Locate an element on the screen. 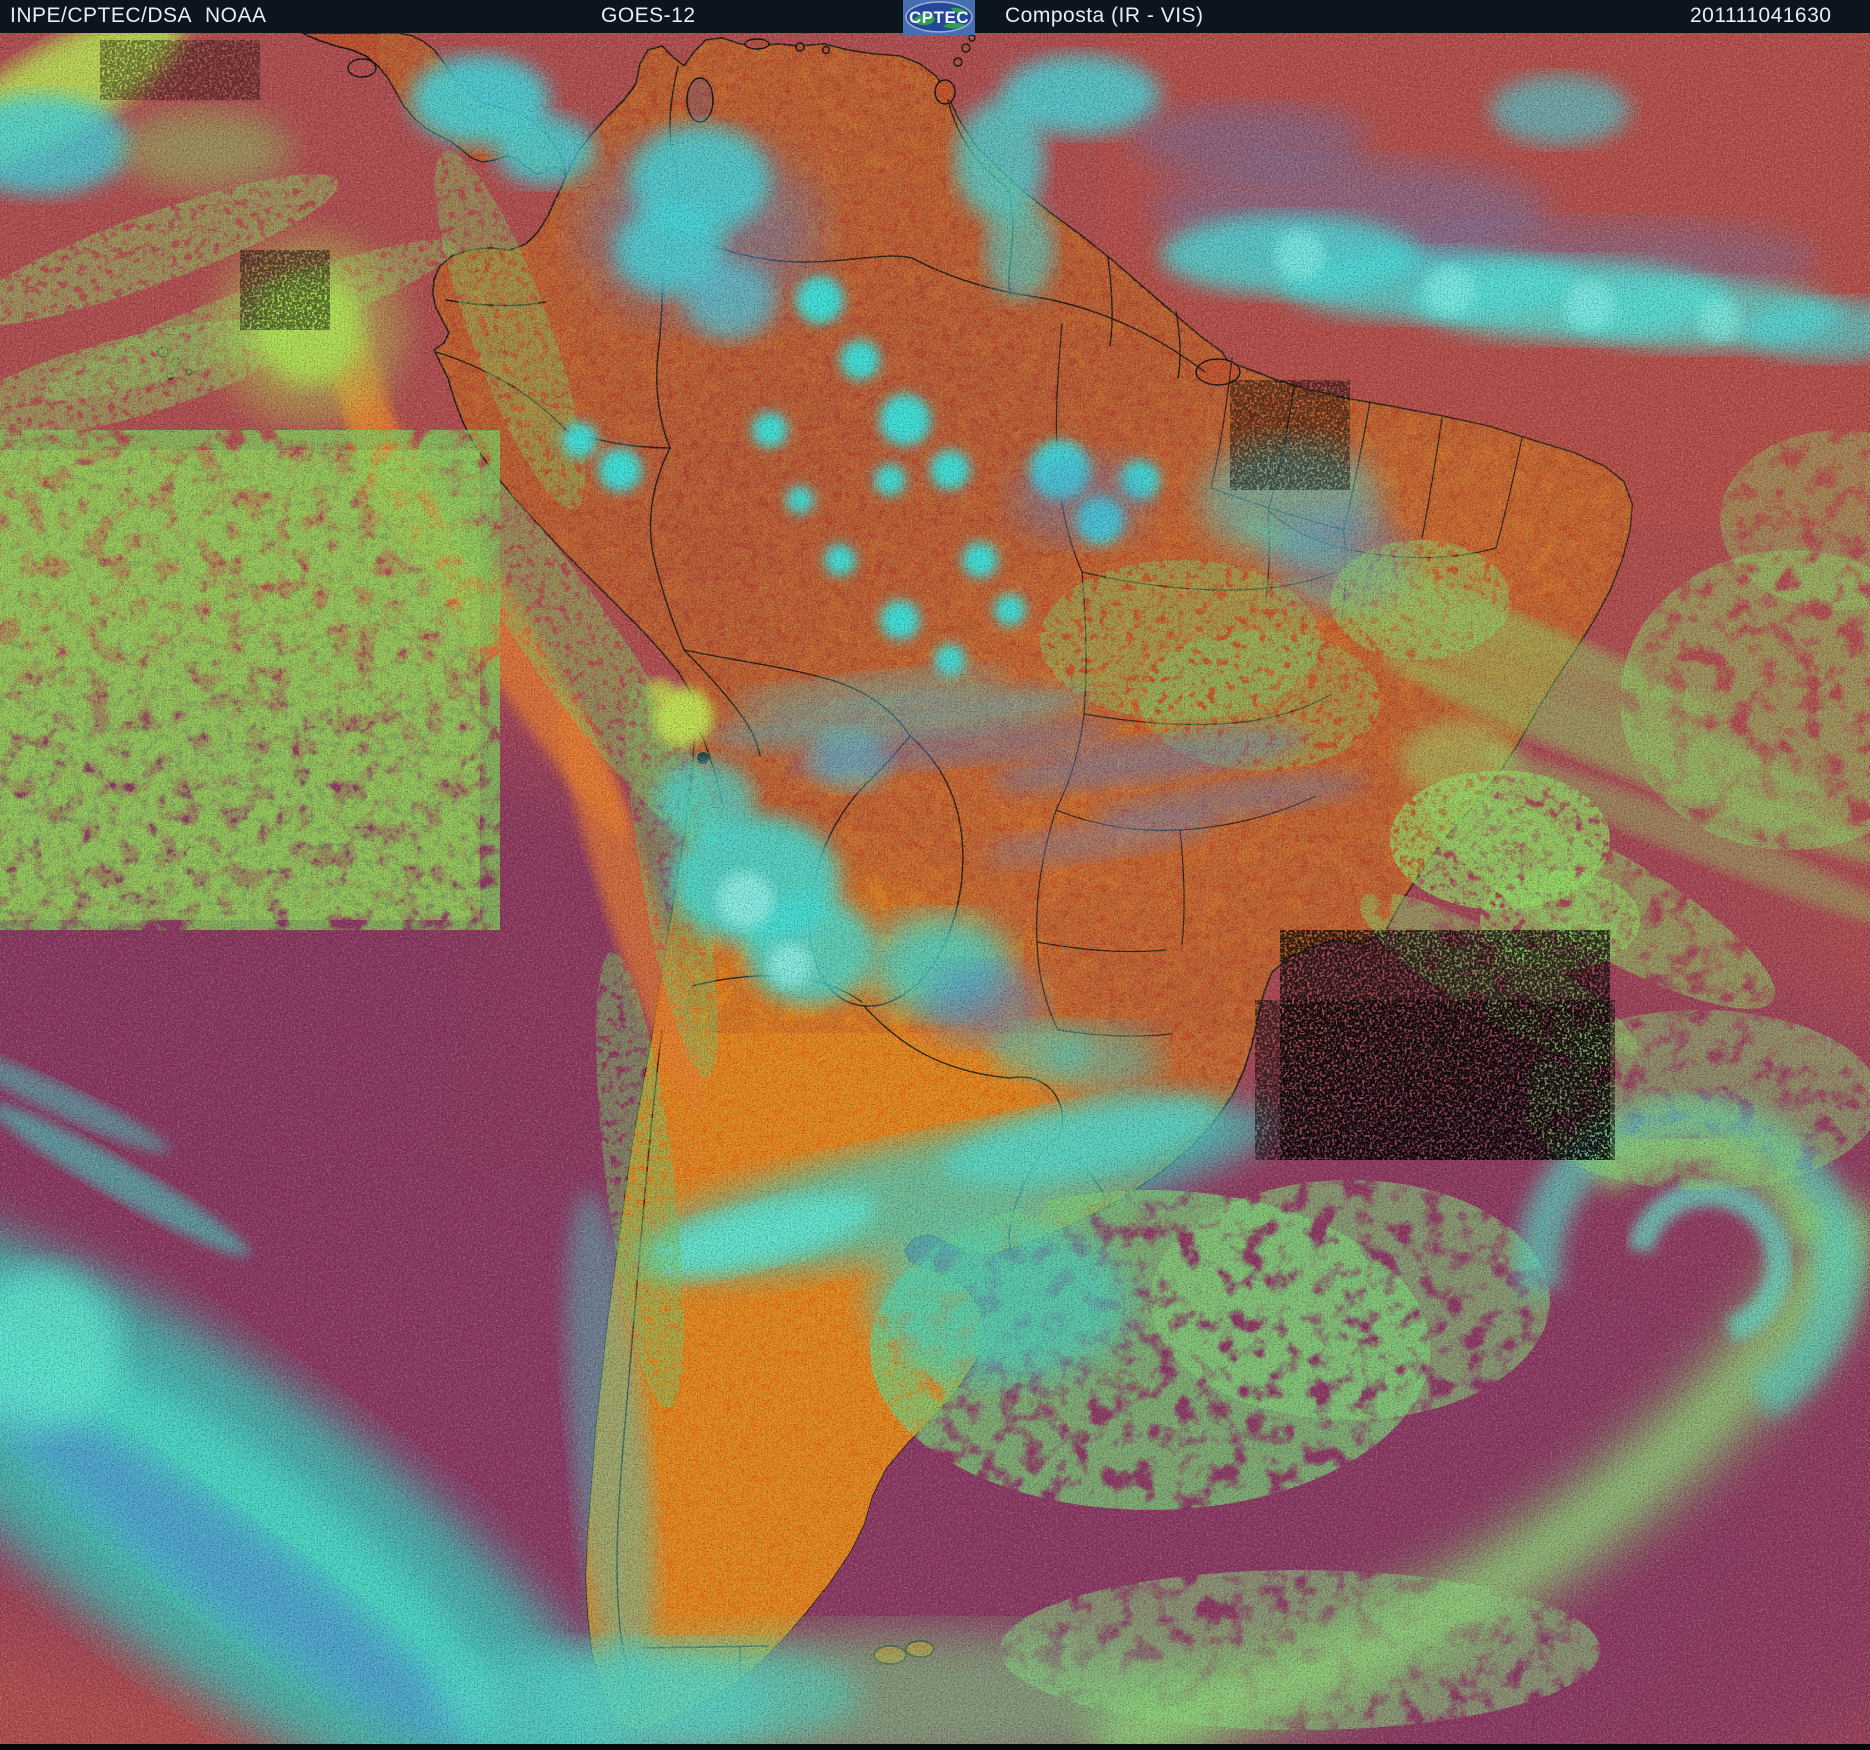 This screenshot has height=1750, width=1870. cptec-logo-text: CPTEC is located at coordinates (939, 17).